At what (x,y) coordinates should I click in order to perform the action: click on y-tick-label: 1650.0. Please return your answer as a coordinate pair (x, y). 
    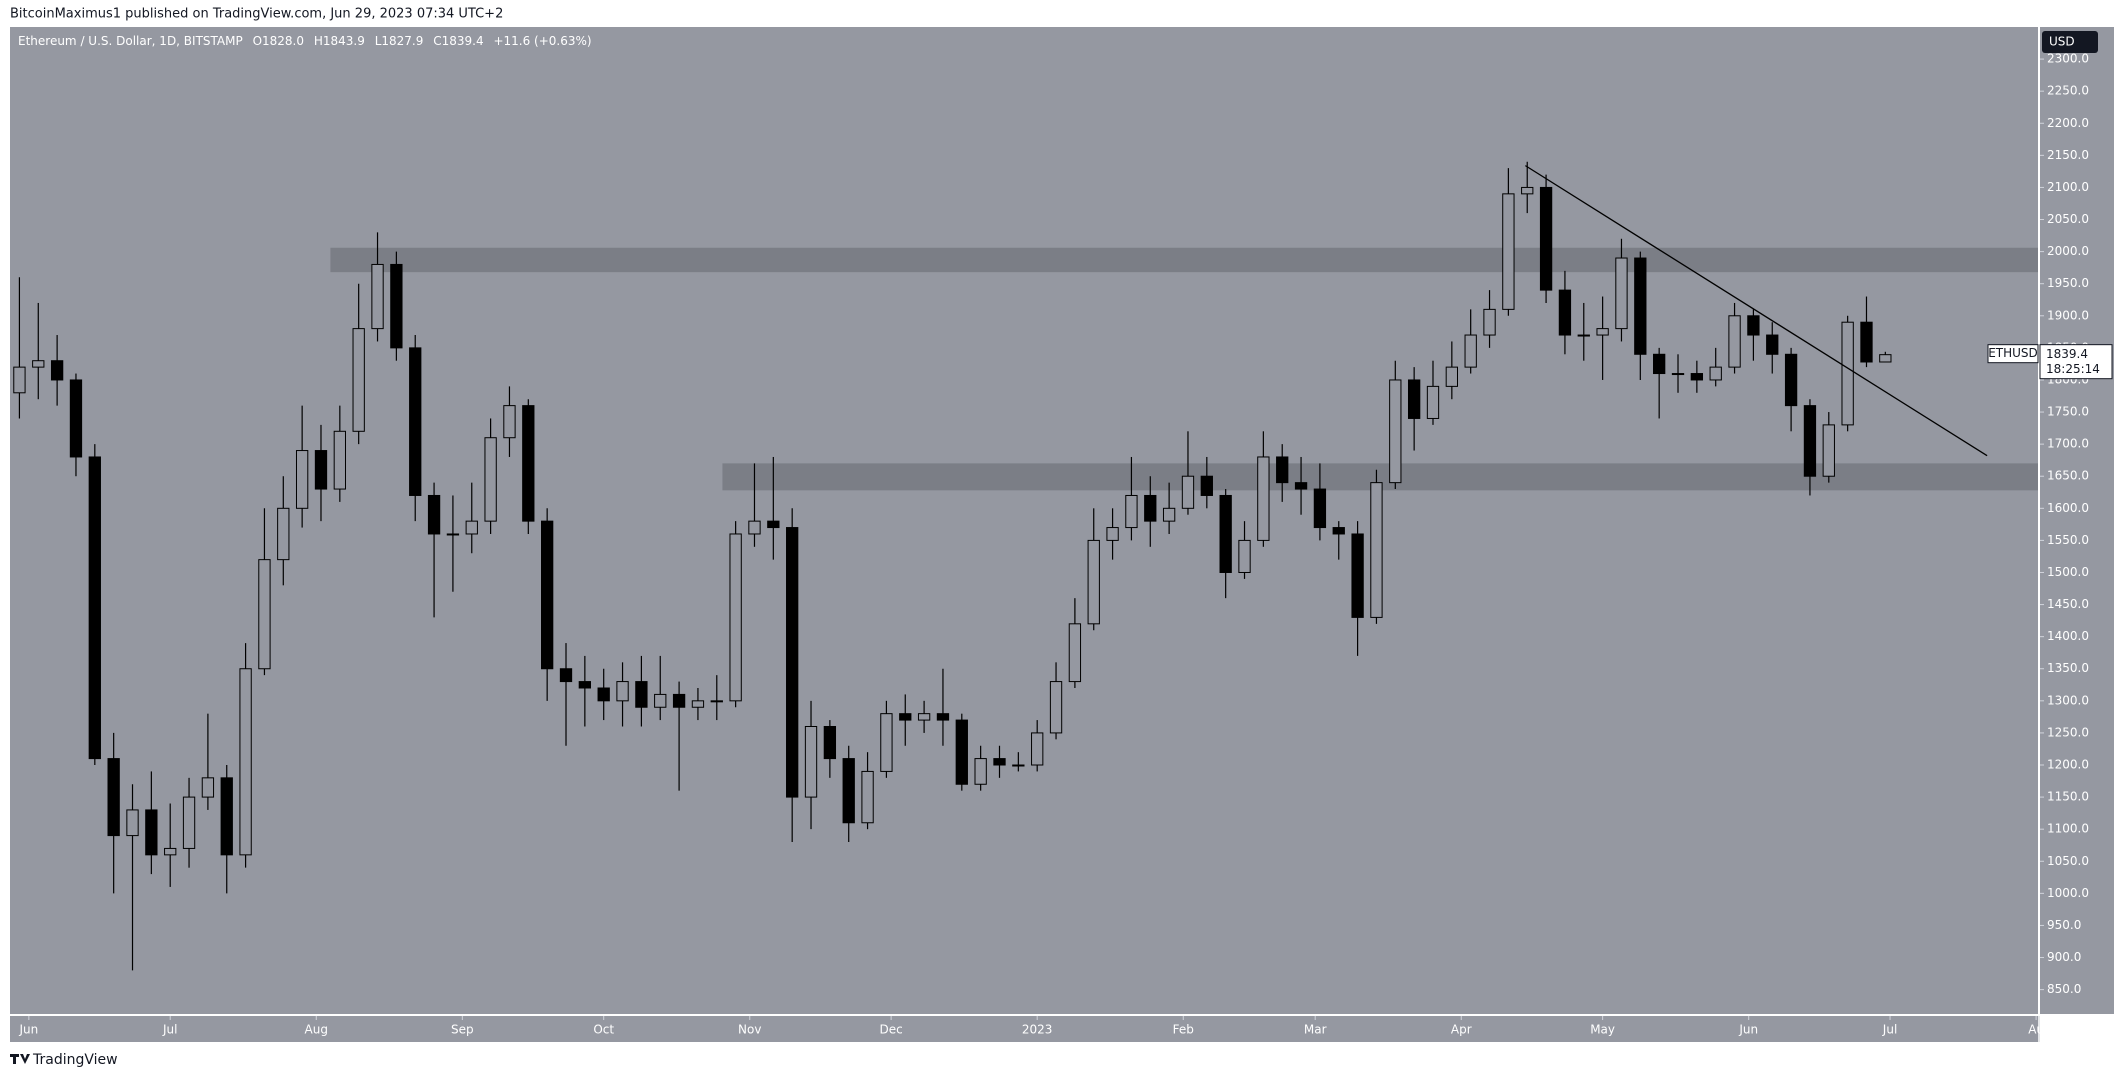
    Looking at the image, I should click on (2068, 476).